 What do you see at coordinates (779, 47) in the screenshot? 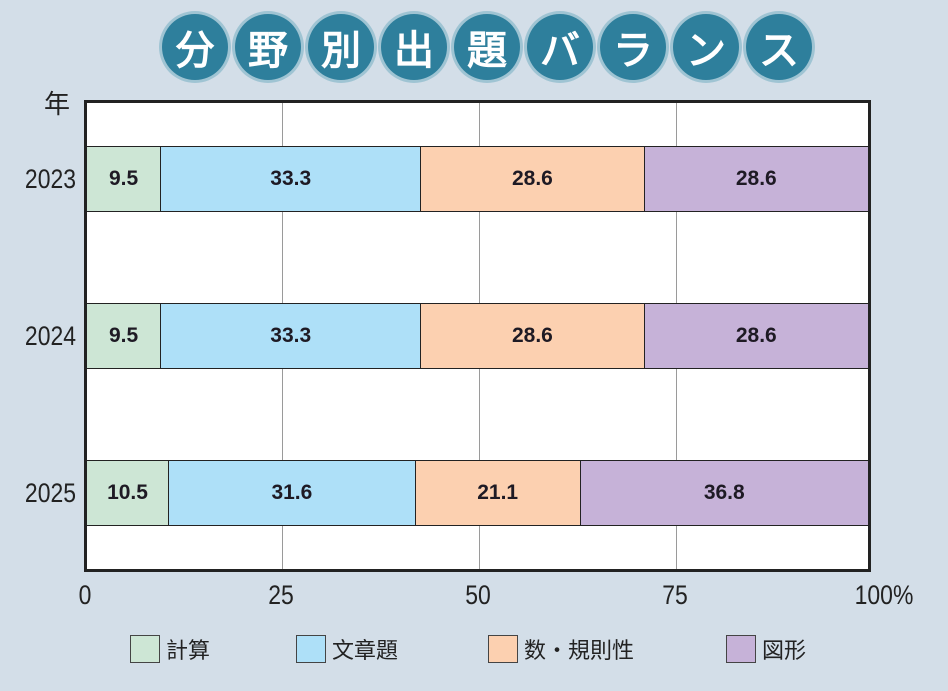
I see `title-char: ス` at bounding box center [779, 47].